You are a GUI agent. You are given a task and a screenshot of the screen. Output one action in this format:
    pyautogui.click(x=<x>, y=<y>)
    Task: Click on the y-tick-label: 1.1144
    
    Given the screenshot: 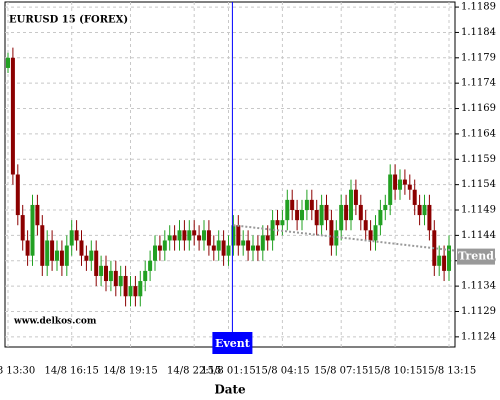 What is the action you would take?
    pyautogui.click(x=478, y=235)
    